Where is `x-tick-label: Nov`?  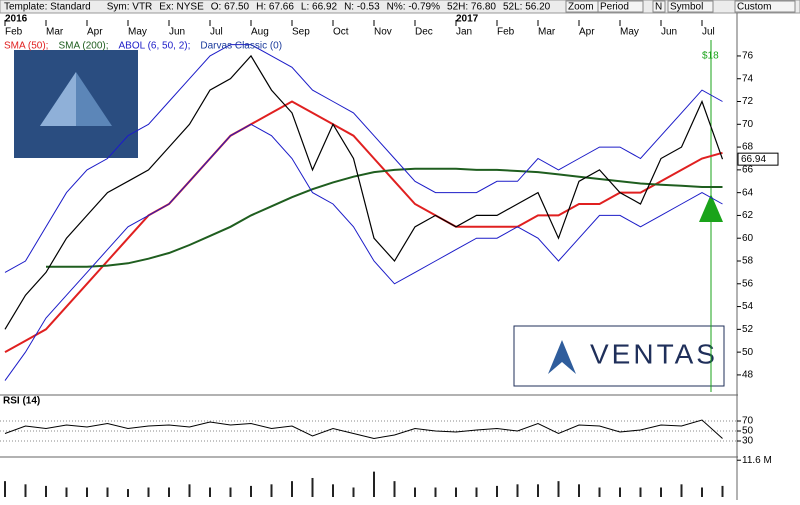 x-tick-label: Nov is located at coordinates (383, 32).